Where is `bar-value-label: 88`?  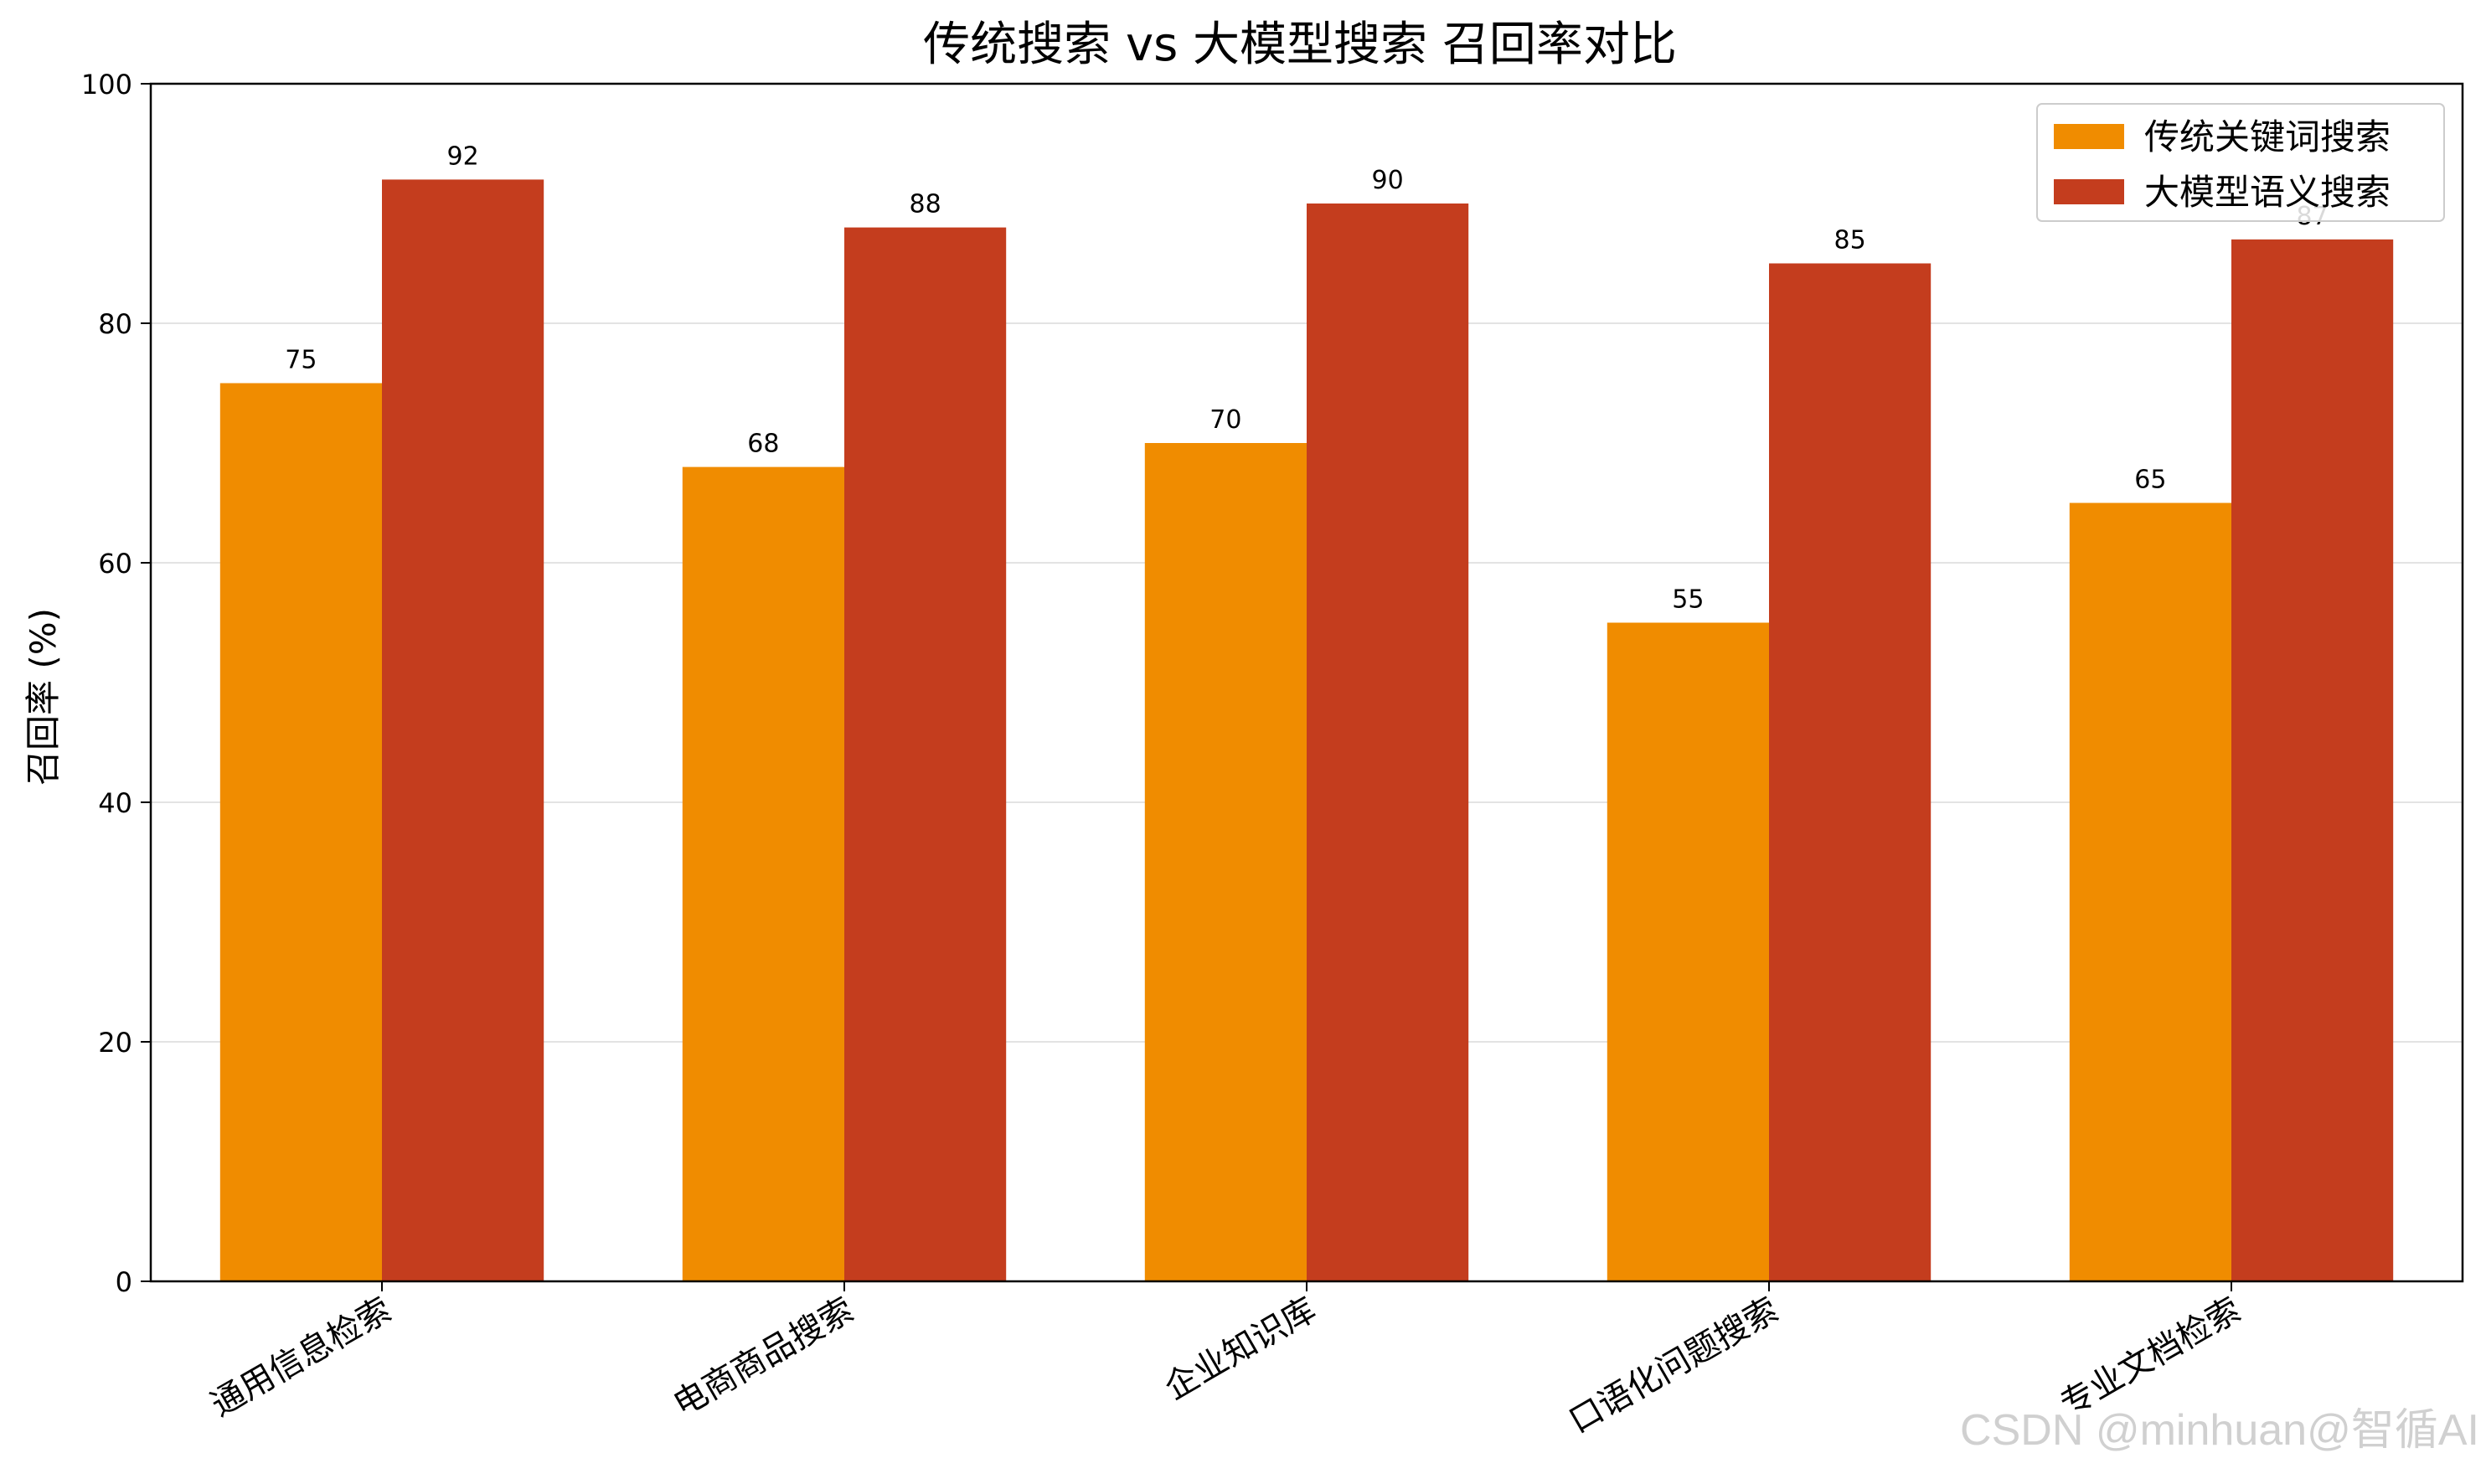
bar-value-label: 88 is located at coordinates (926, 204).